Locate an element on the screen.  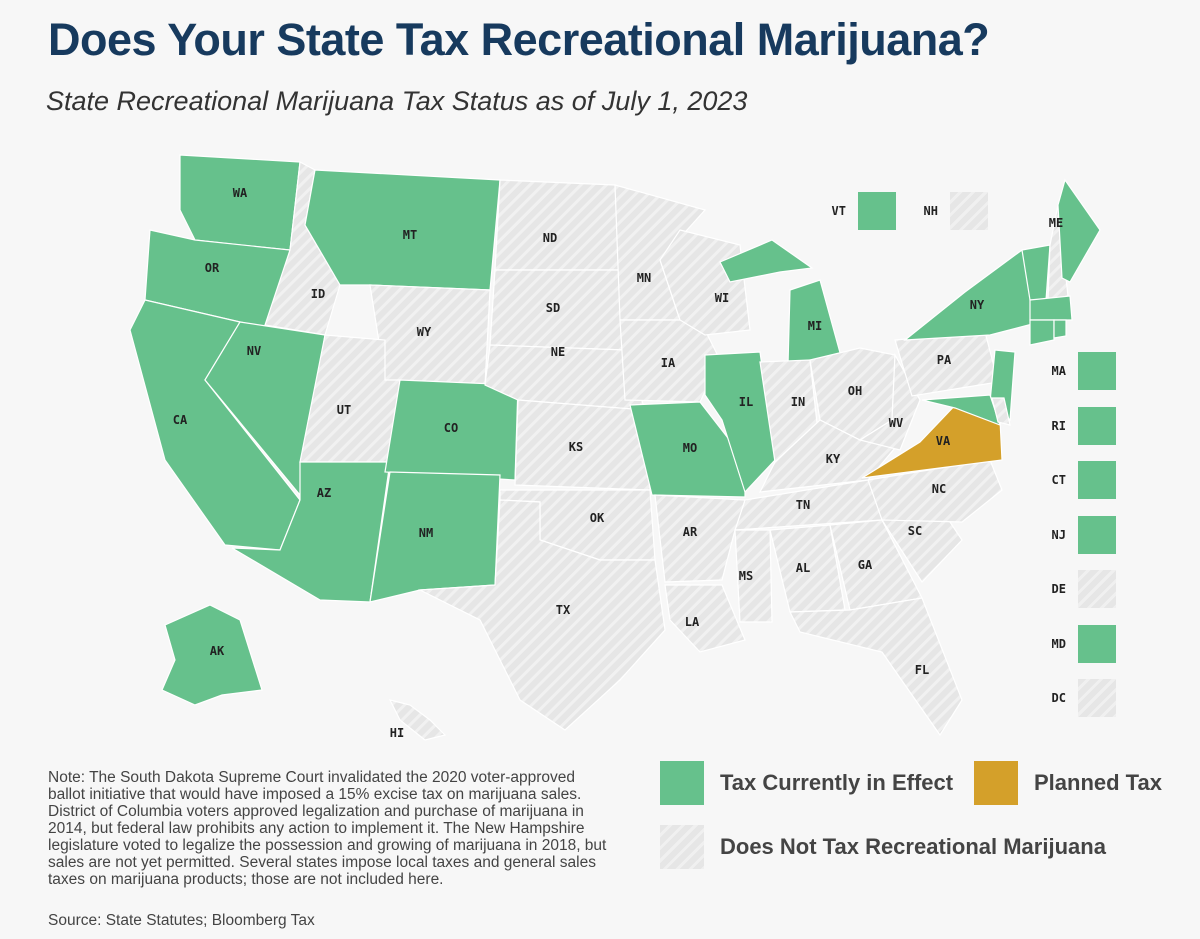
legend-label: Planned Tax is located at coordinates (1098, 782).